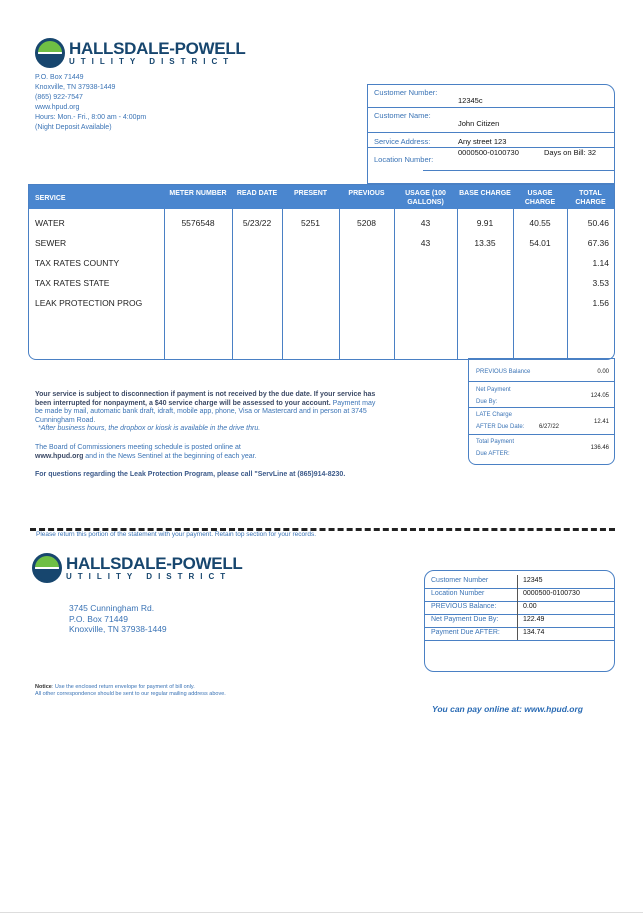 The image size is (643, 916). Describe the element at coordinates (485, 243) in the screenshot. I see `table-cell: 13.35` at that location.